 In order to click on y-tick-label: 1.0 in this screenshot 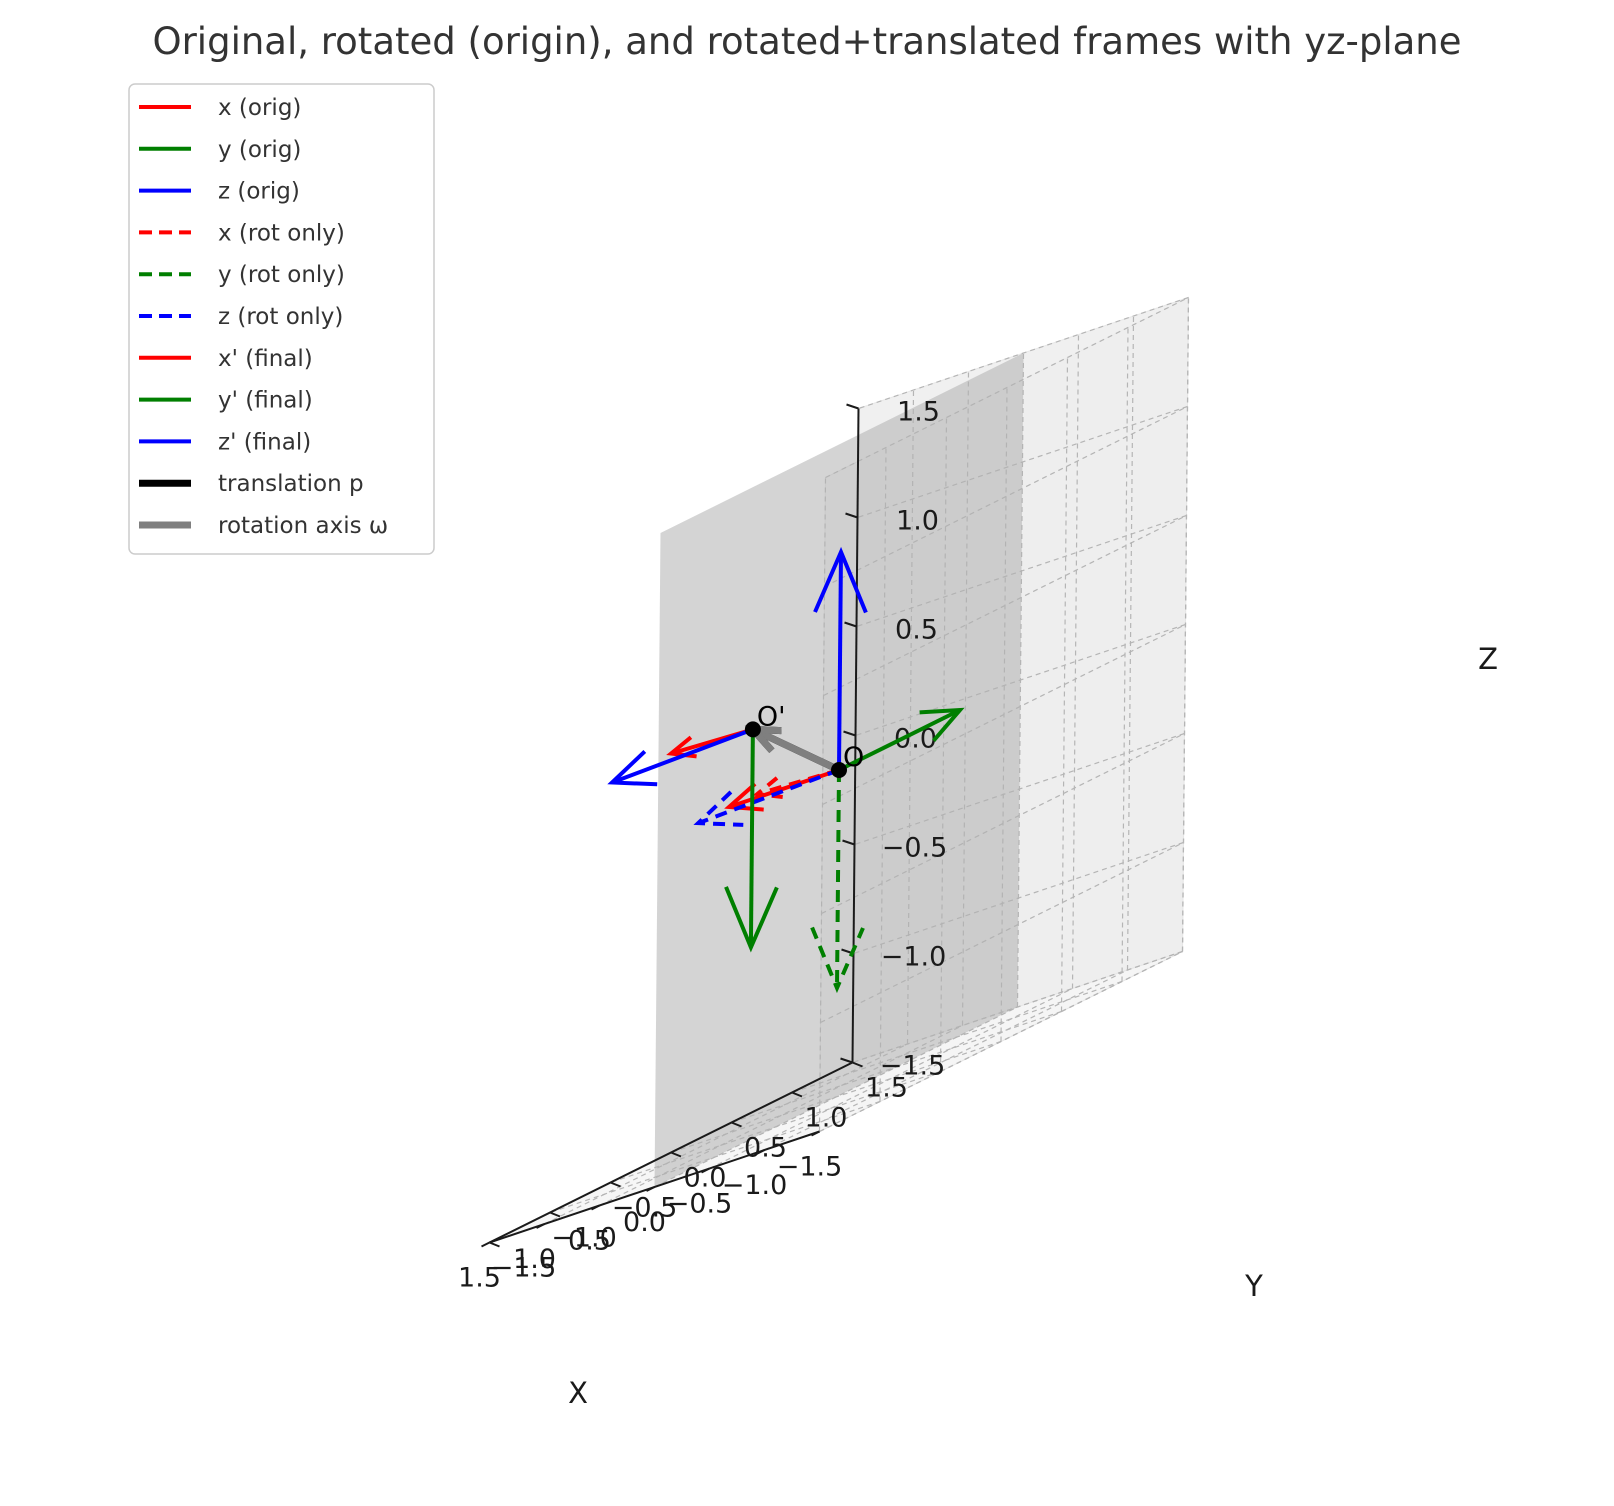, I will do `click(826, 1118)`.